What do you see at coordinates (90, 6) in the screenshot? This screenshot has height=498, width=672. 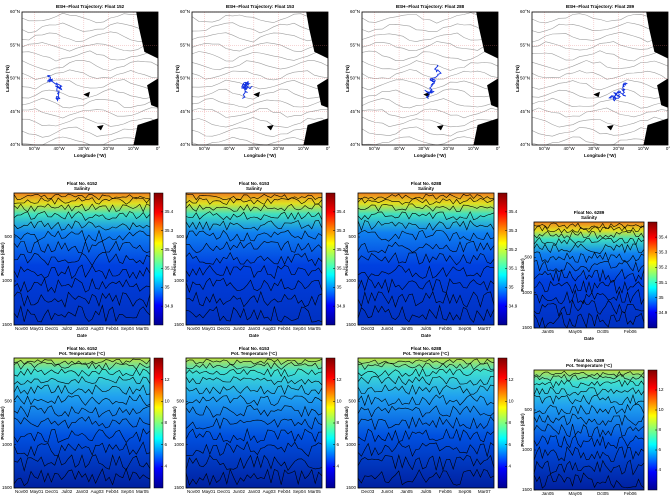 I see `chart-title: BSH--Float Trajectory: Float 152` at bounding box center [90, 6].